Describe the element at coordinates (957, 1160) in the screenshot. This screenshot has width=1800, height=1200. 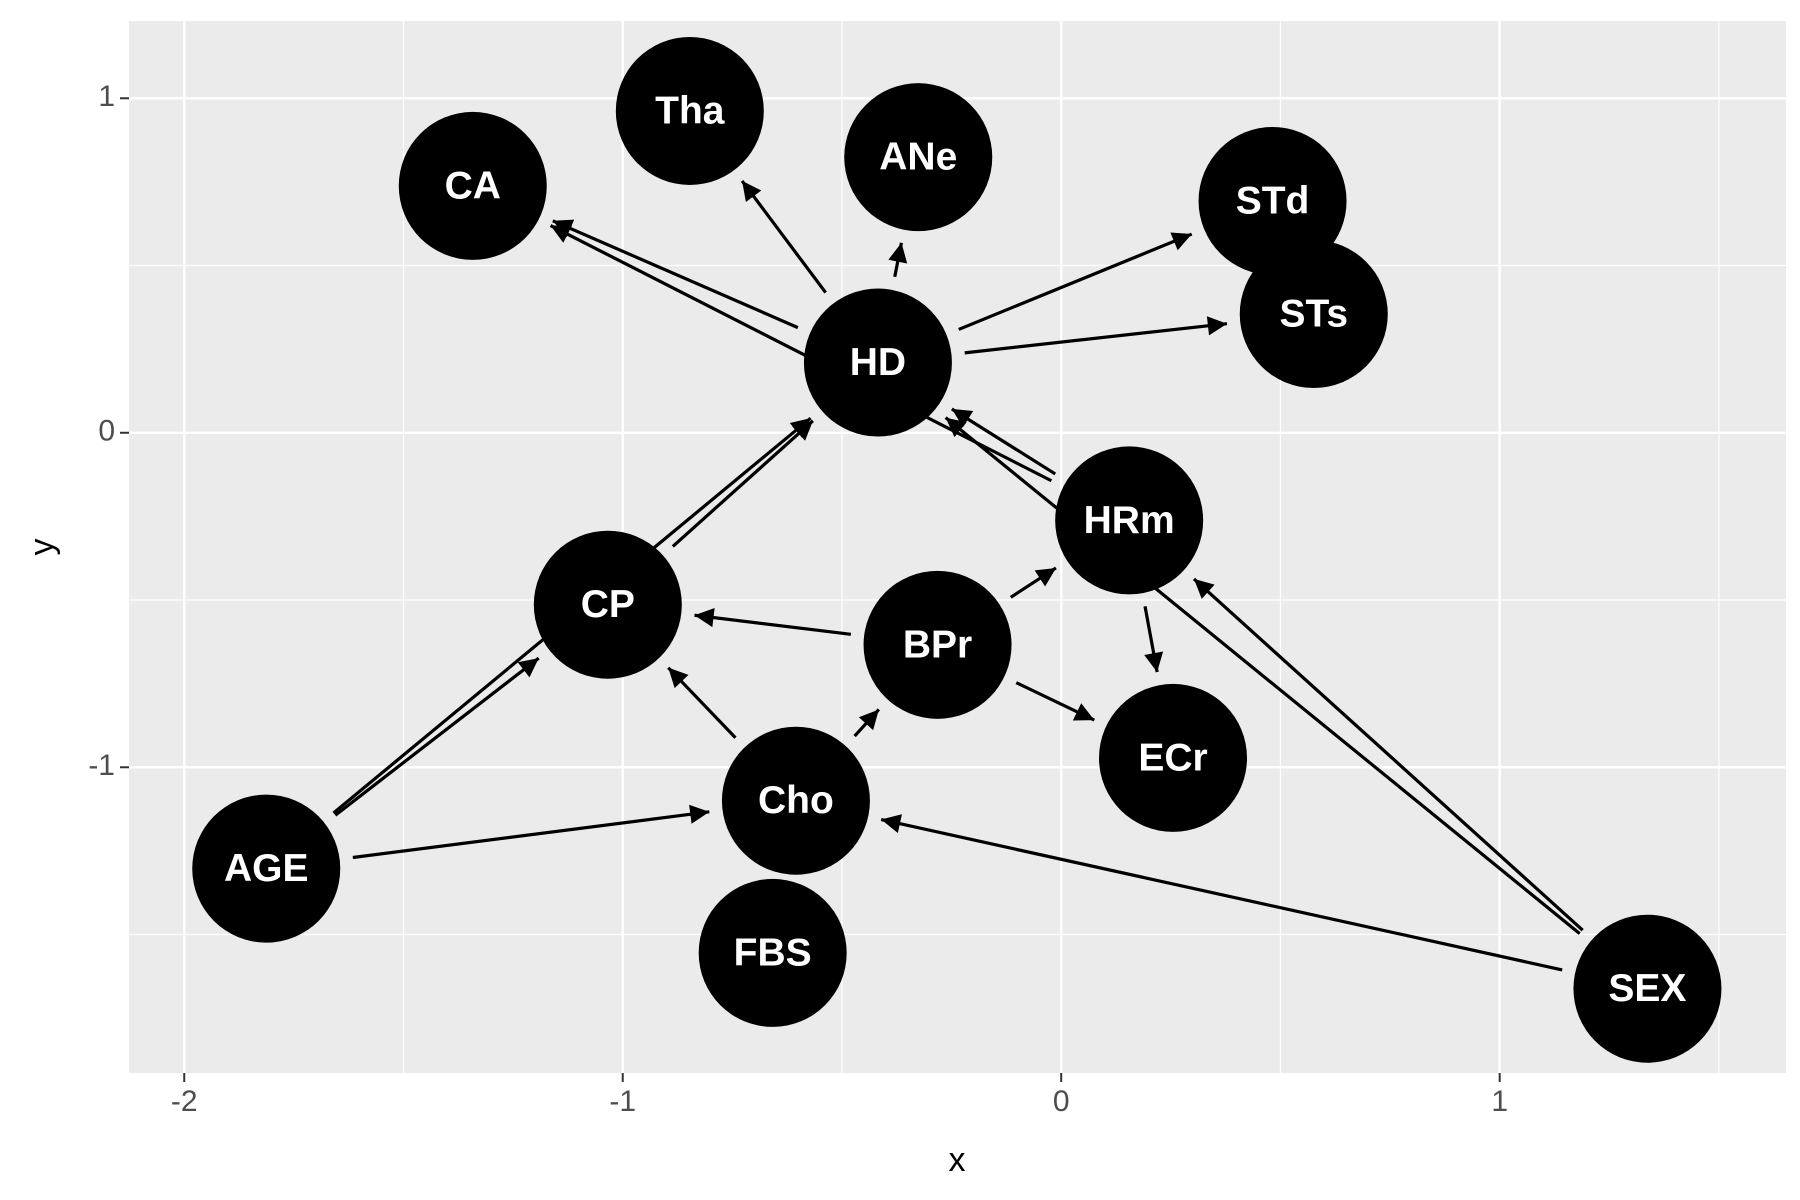
I see `x-axis-title: x` at that location.